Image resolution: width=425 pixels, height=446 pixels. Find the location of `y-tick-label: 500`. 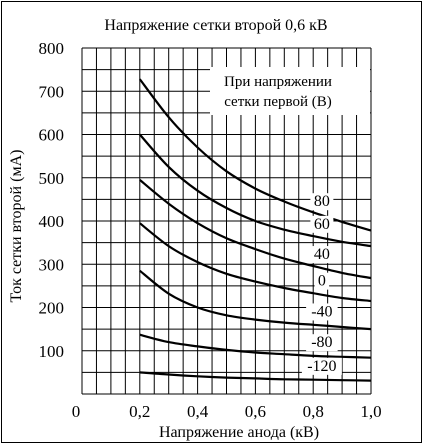

y-tick-label: 500 is located at coordinates (52, 178).